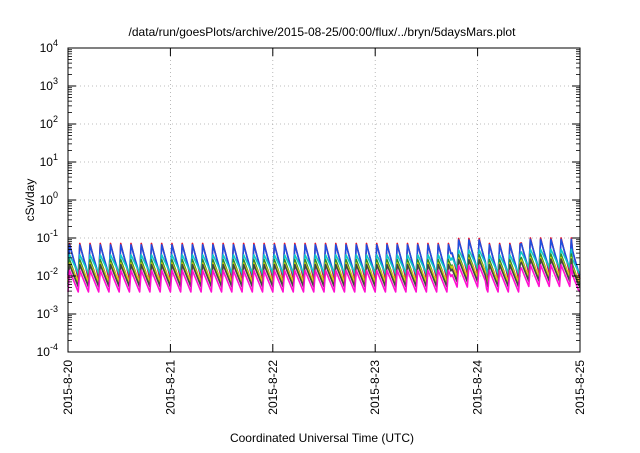  Describe the element at coordinates (322, 438) in the screenshot. I see `x-axis-label: Coordinated Universal Time (UTC)` at that location.